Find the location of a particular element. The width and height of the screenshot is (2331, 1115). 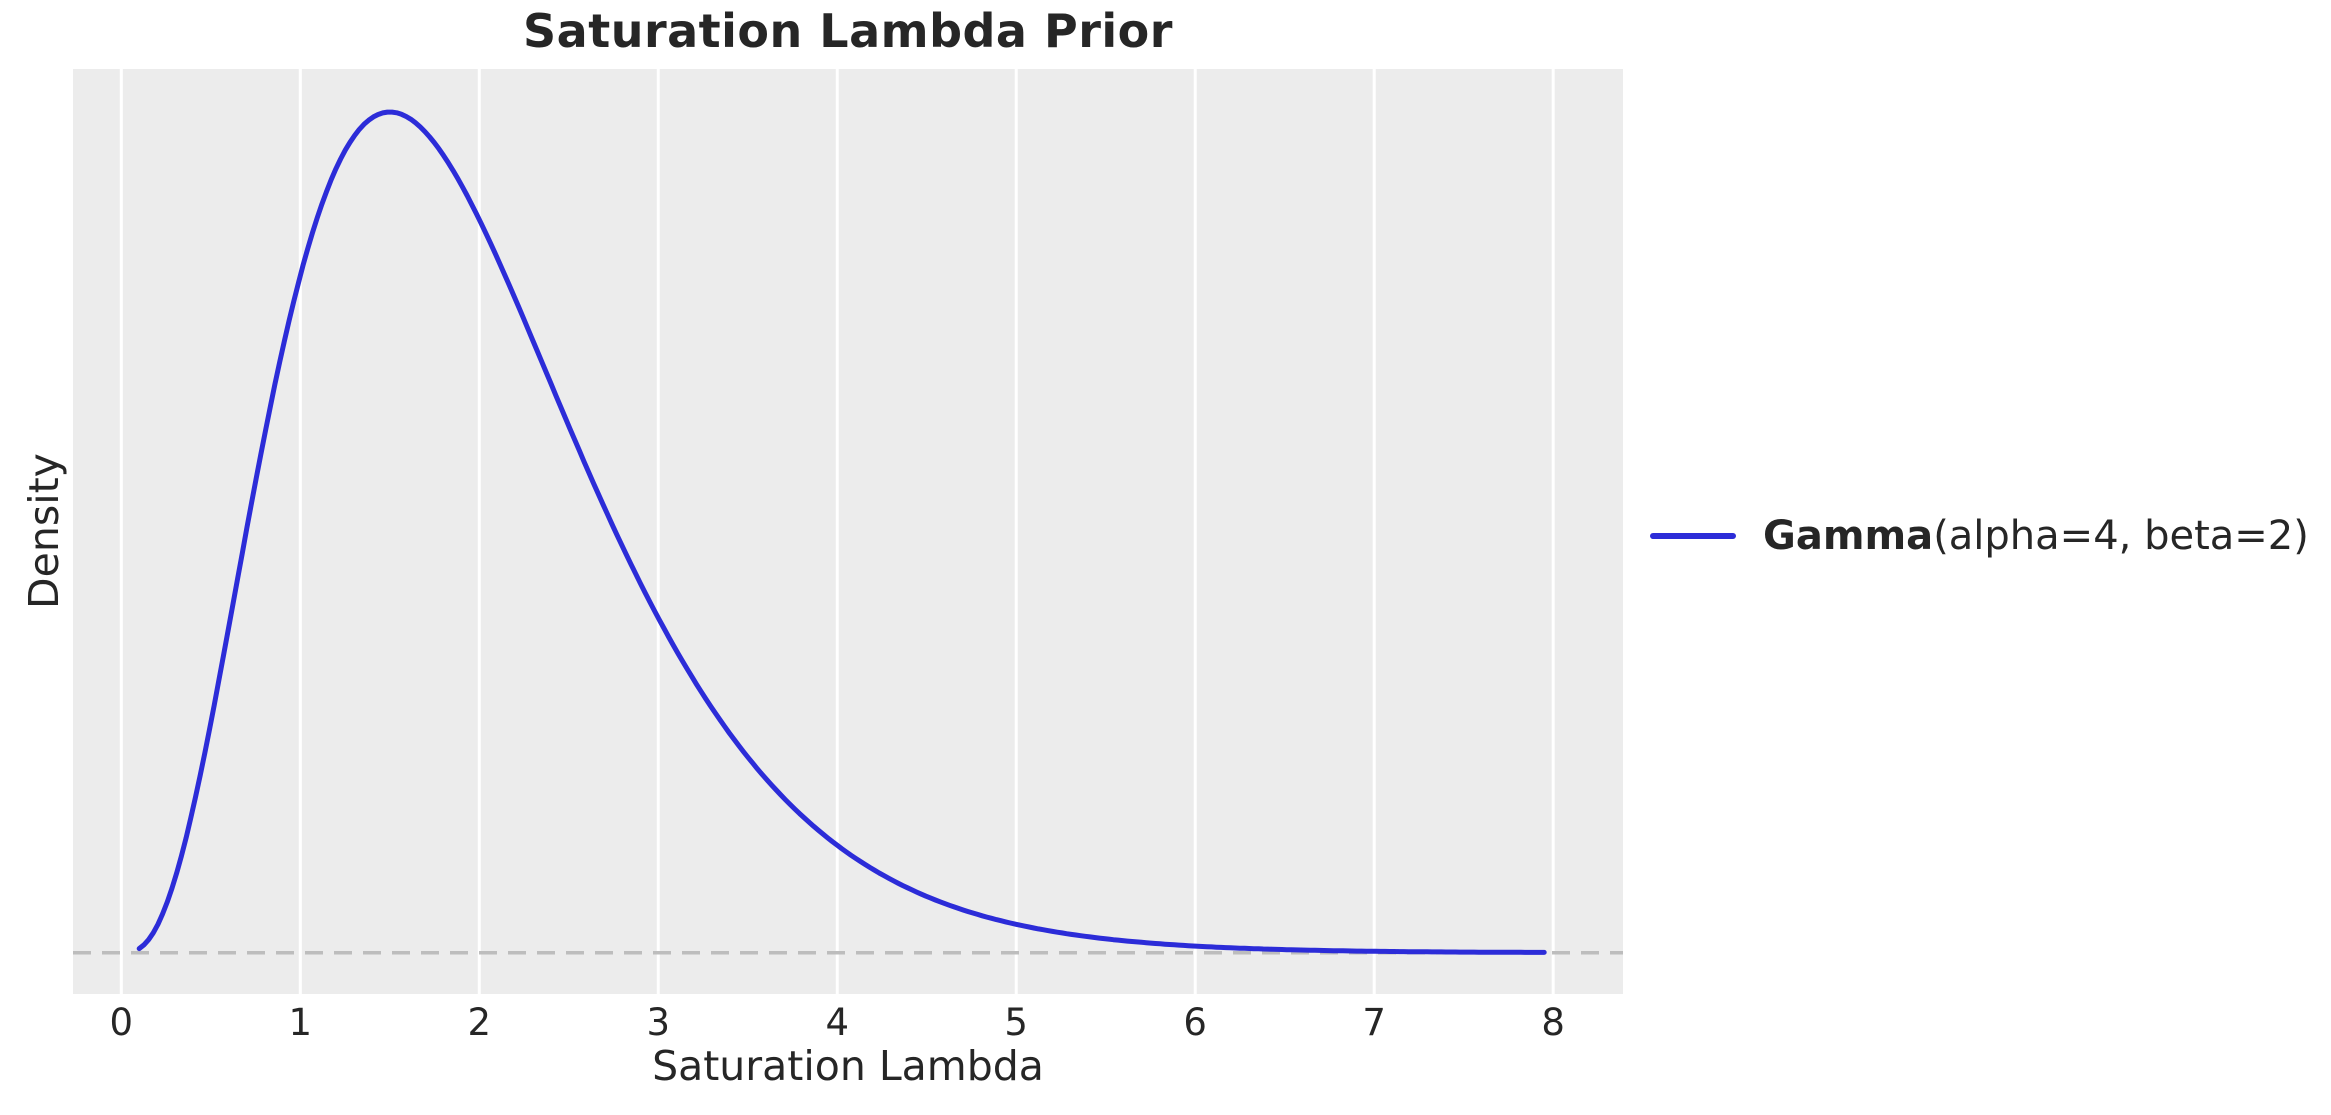

x-tick-label-5: 5 is located at coordinates (1016, 1022).